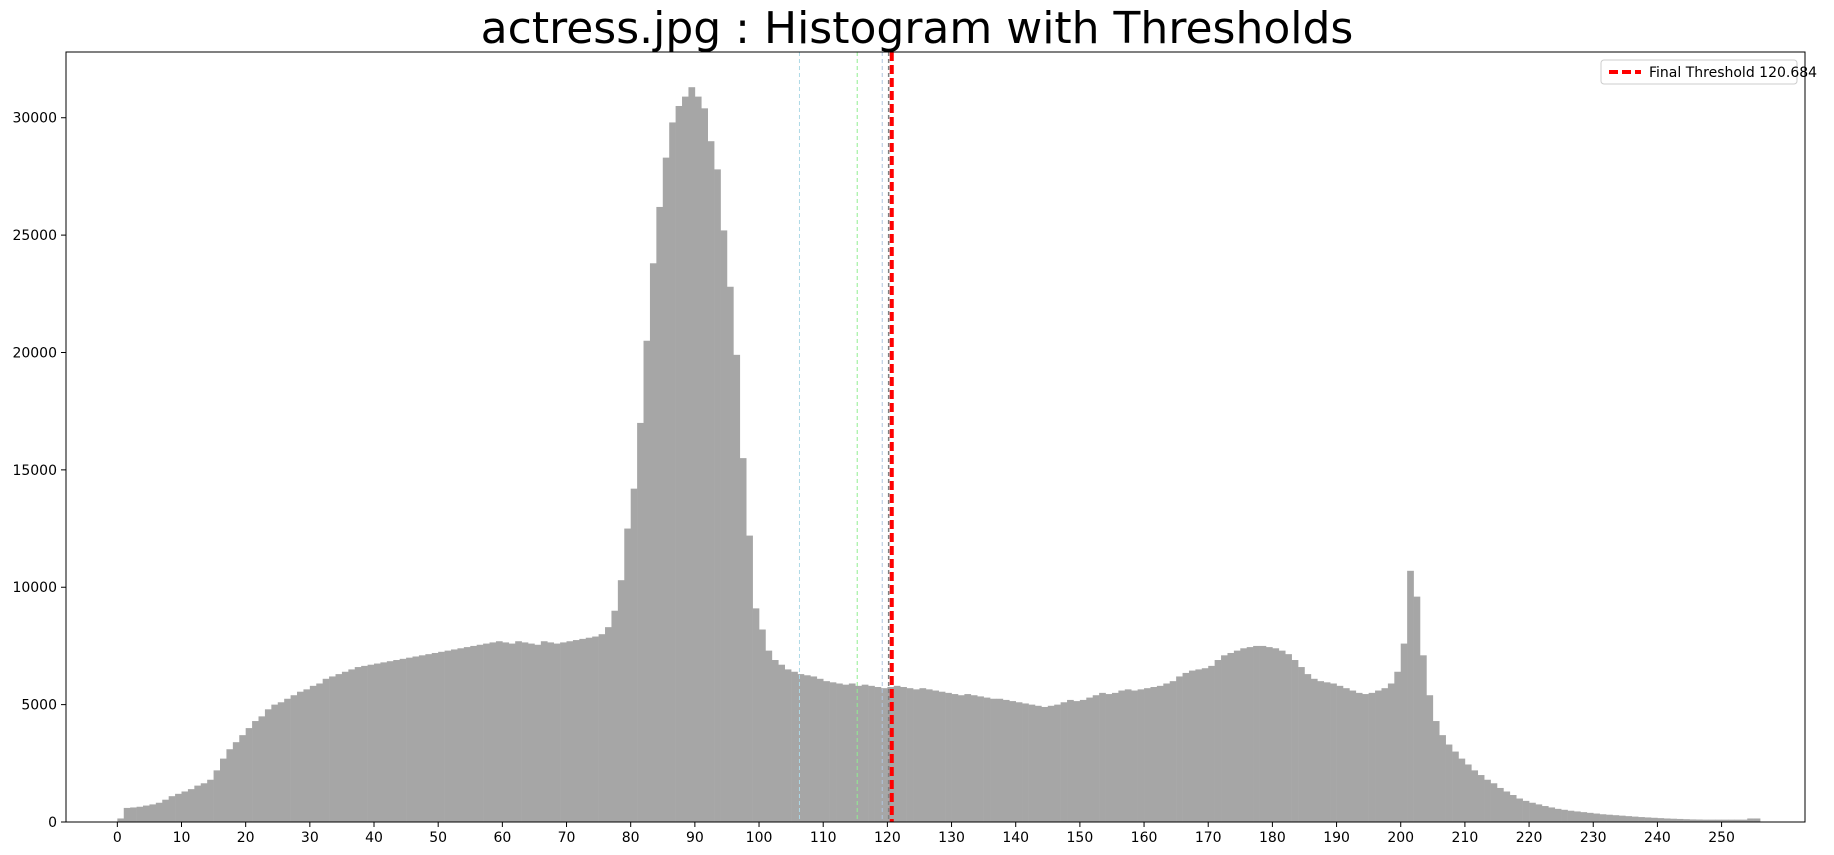  Describe the element at coordinates (567, 838) in the screenshot. I see `x-tick-label: 70` at that location.